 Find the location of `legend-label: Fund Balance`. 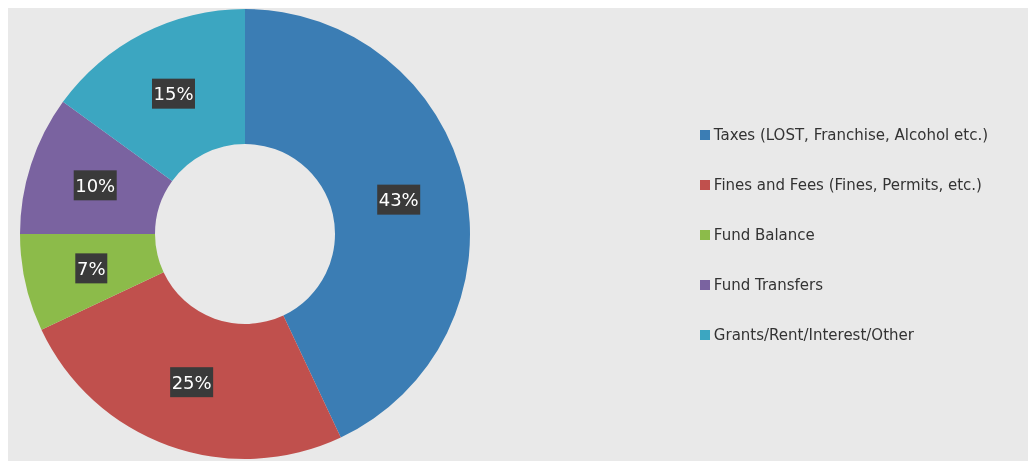

legend-label: Fund Balance is located at coordinates (764, 234).